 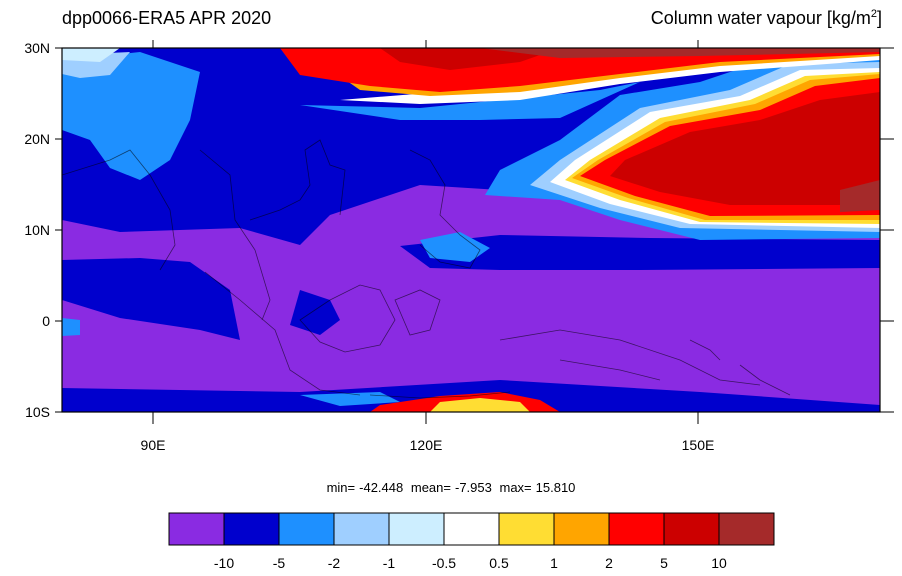 I want to click on colorbar-label: -1, so click(x=389, y=563).